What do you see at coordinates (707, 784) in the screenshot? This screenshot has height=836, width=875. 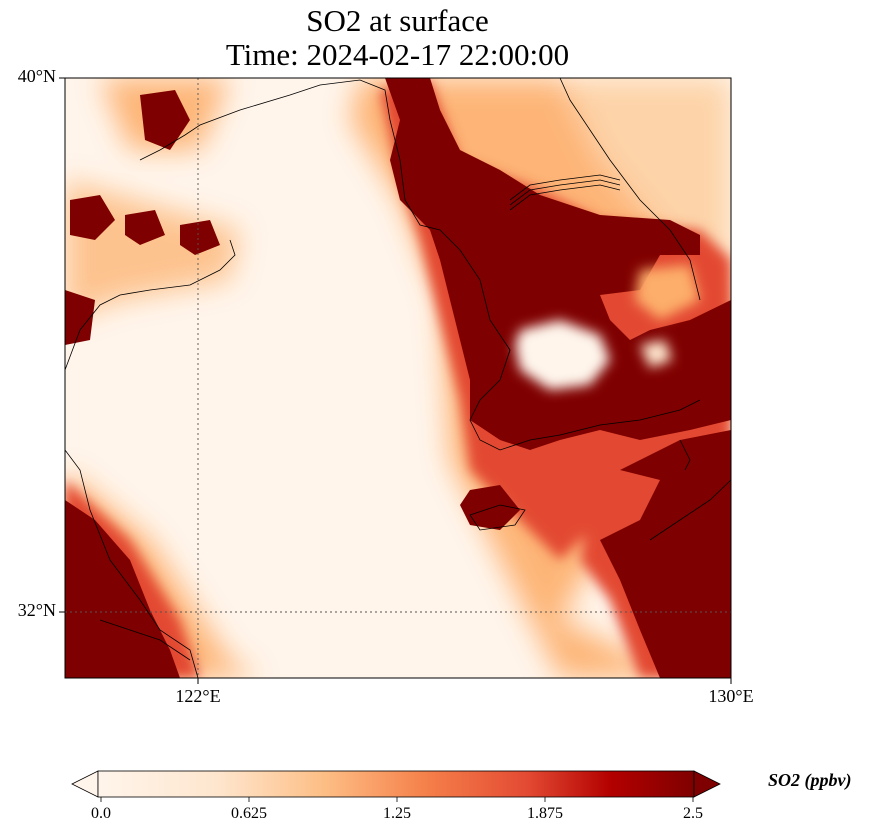 I see `colorbar-extend-max` at bounding box center [707, 784].